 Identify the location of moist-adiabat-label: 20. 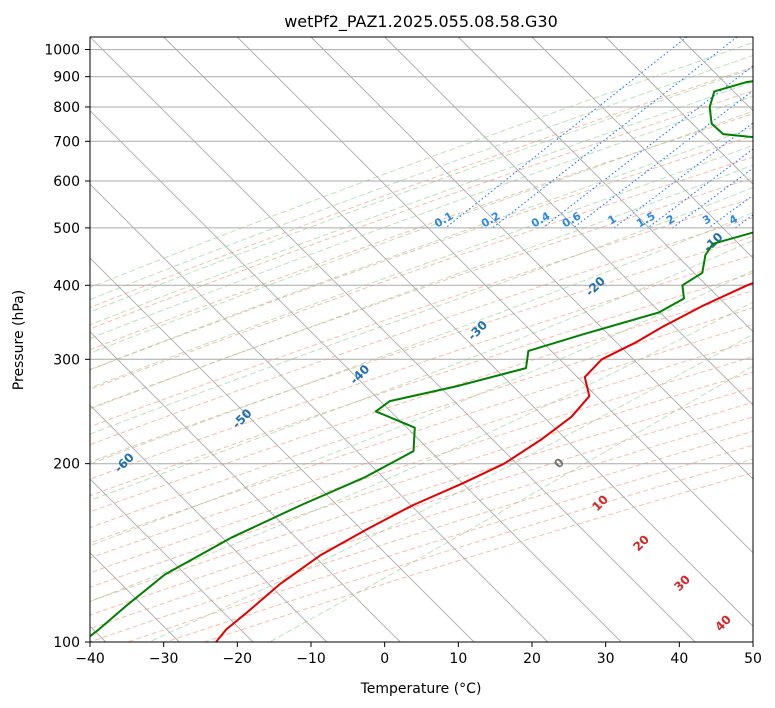
(641, 543).